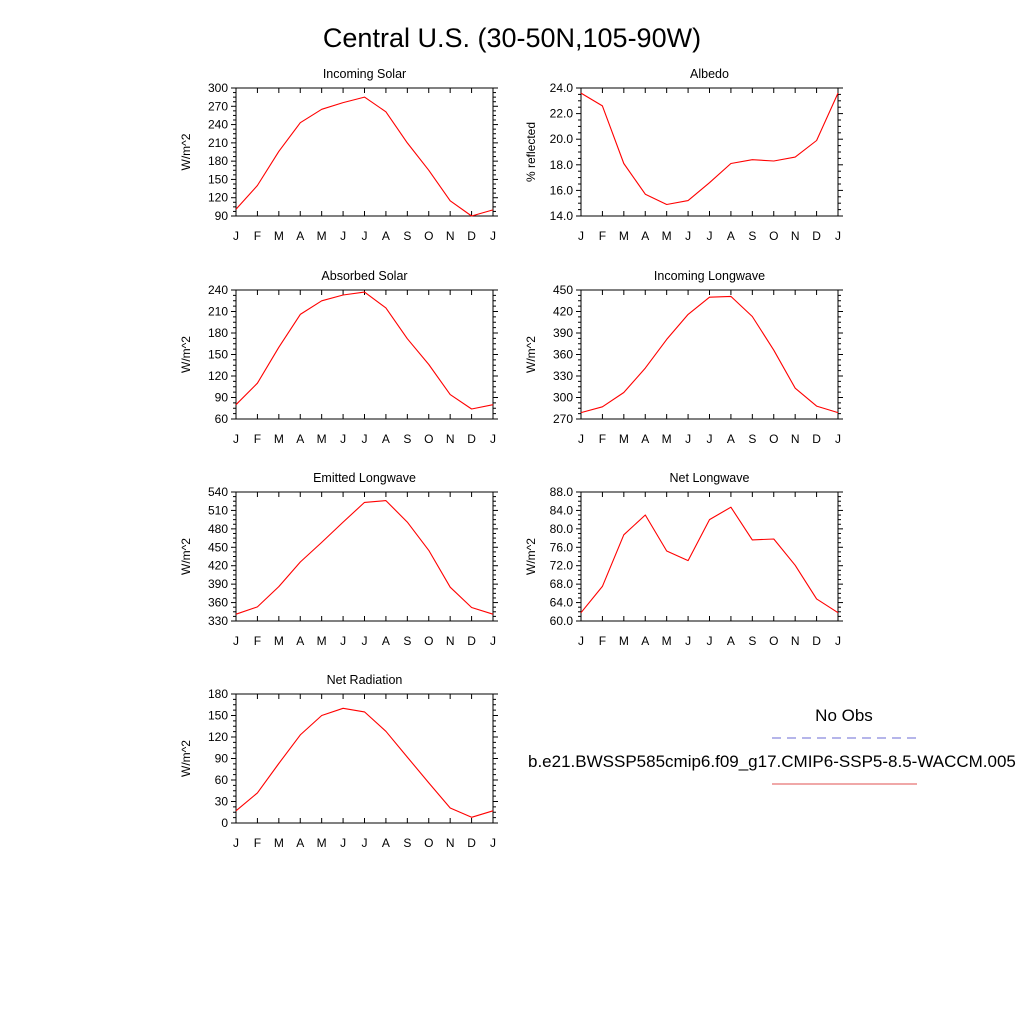 The height and width of the screenshot is (1024, 1024). I want to click on panel-title: Net Radiation, so click(365, 680).